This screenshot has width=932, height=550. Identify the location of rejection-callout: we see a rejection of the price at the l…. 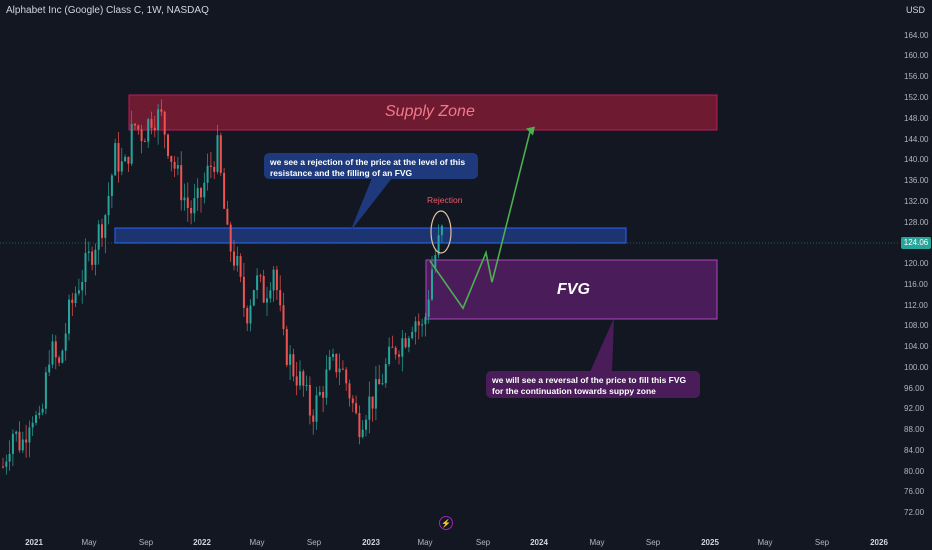
(371, 166).